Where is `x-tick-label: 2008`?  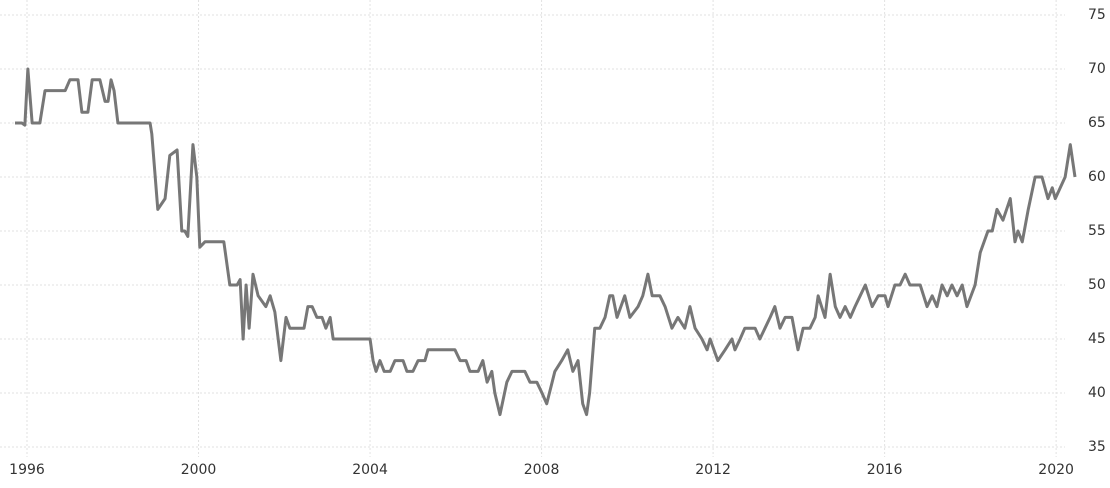
x-tick-label: 2008 is located at coordinates (542, 470).